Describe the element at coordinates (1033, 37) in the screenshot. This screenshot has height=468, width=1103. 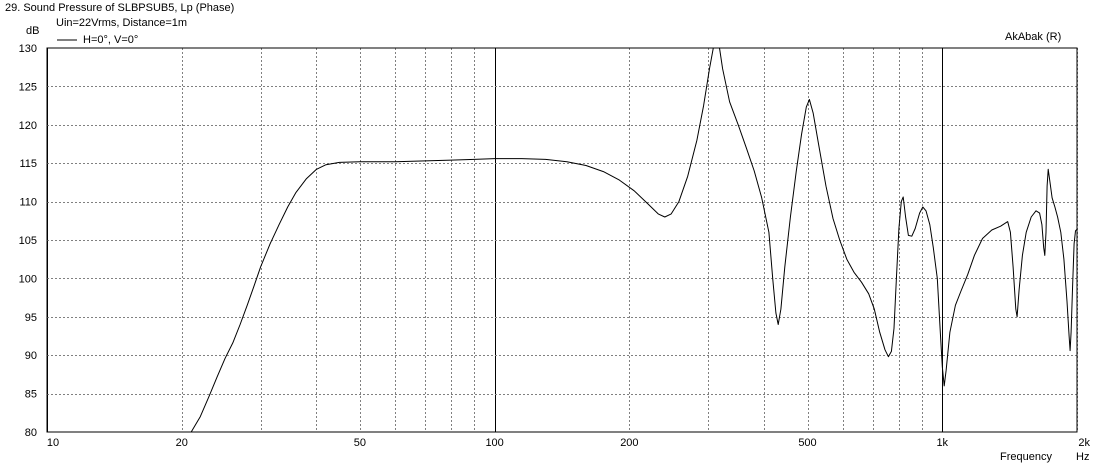
I see `watermark-label: AkAbak (R)` at that location.